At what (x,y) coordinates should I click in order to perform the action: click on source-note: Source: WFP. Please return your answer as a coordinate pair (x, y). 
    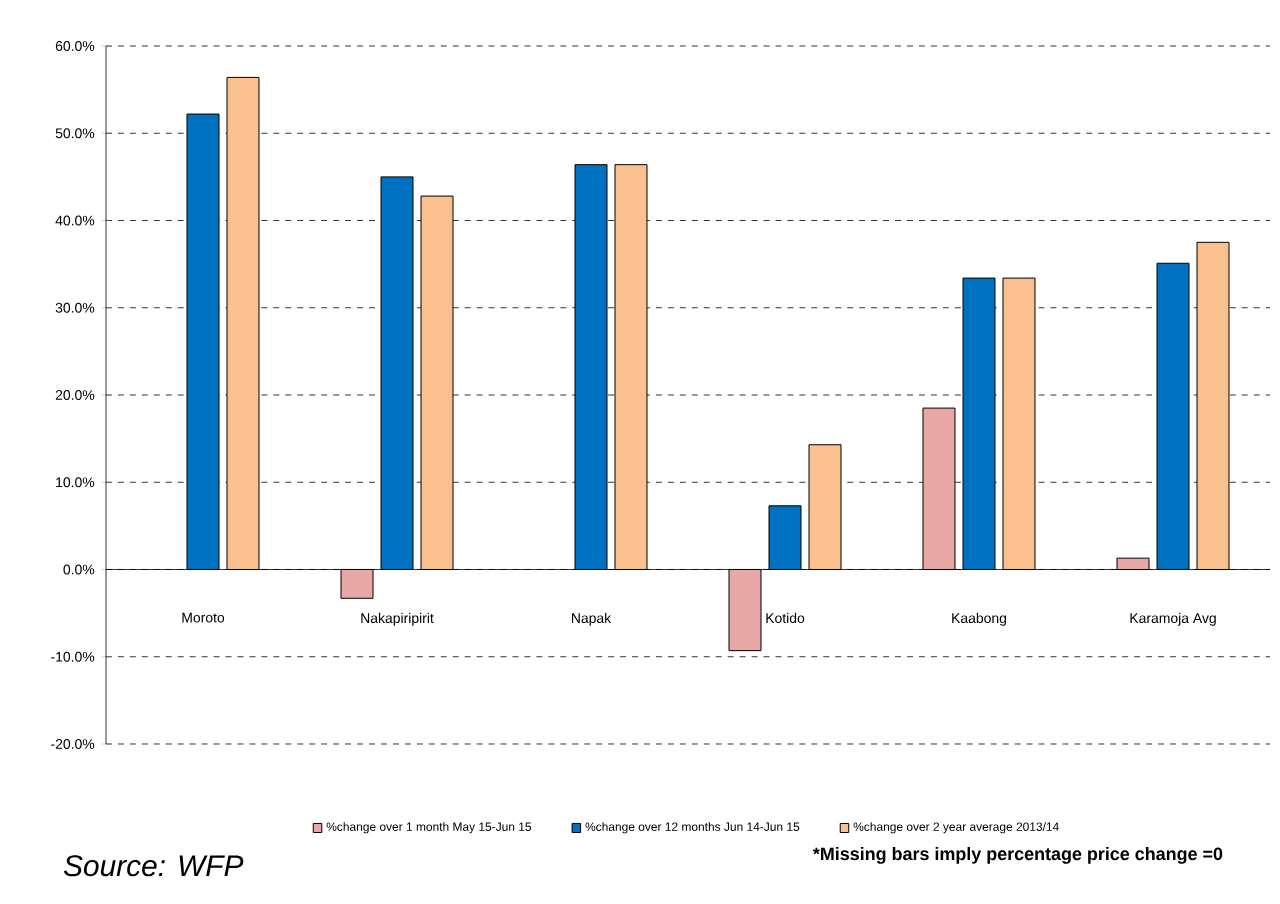
    Looking at the image, I should click on (153, 866).